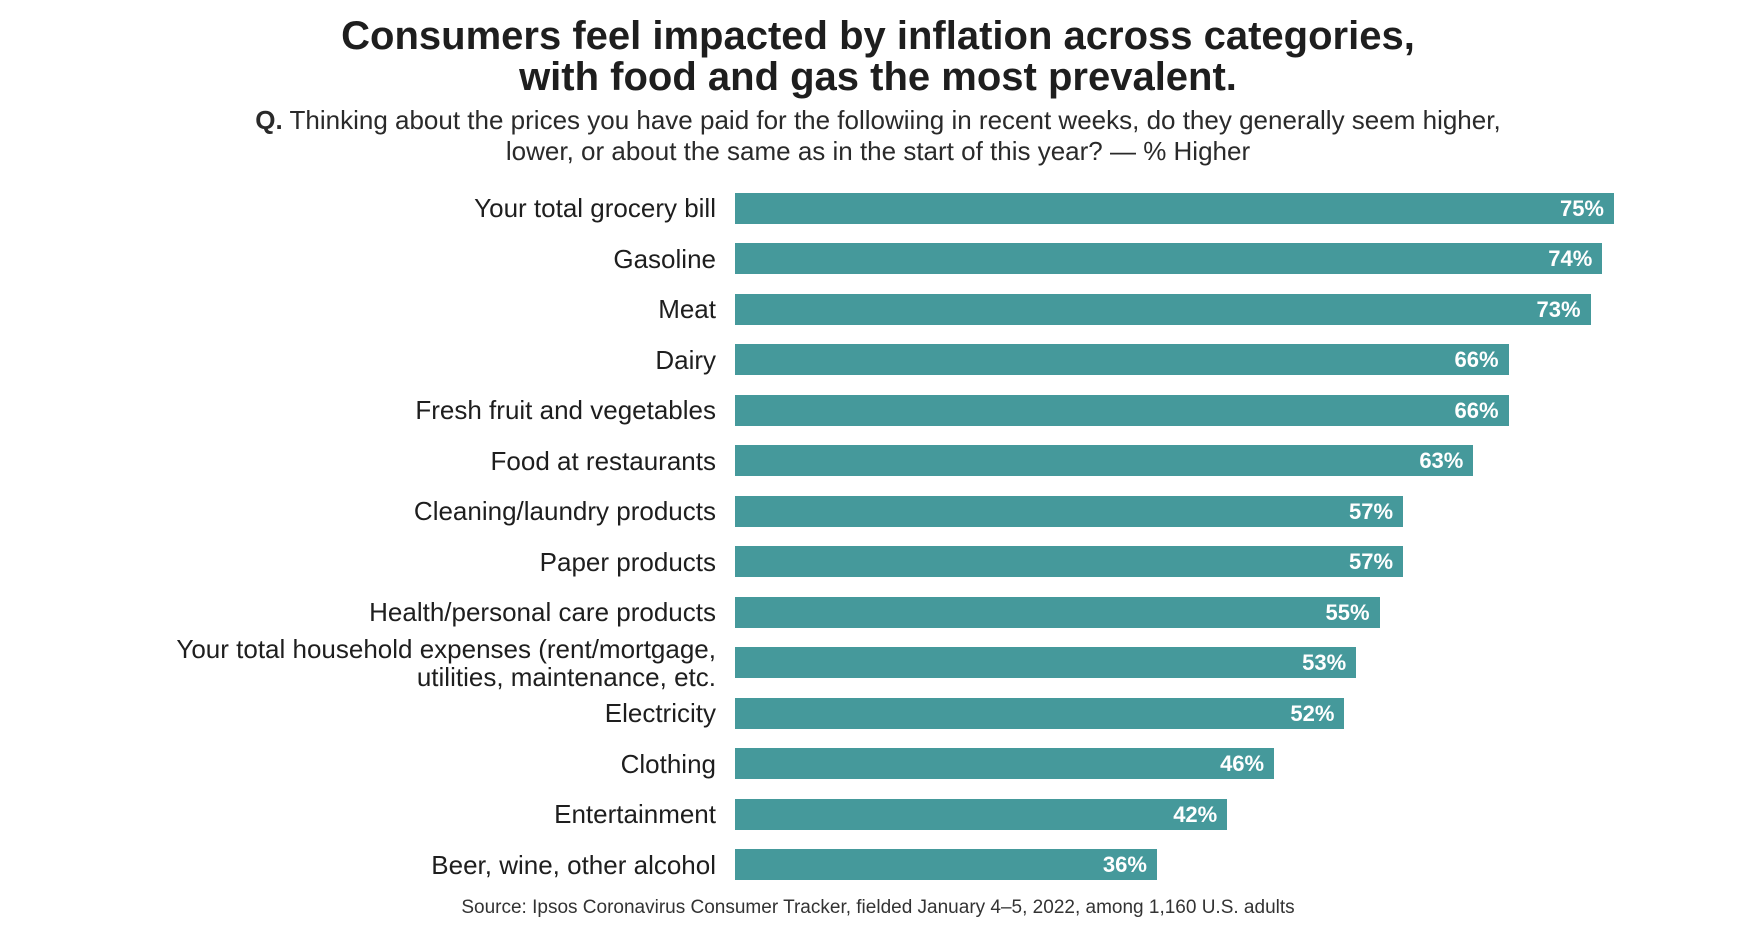  I want to click on category-label: Paper products, so click(628, 562).